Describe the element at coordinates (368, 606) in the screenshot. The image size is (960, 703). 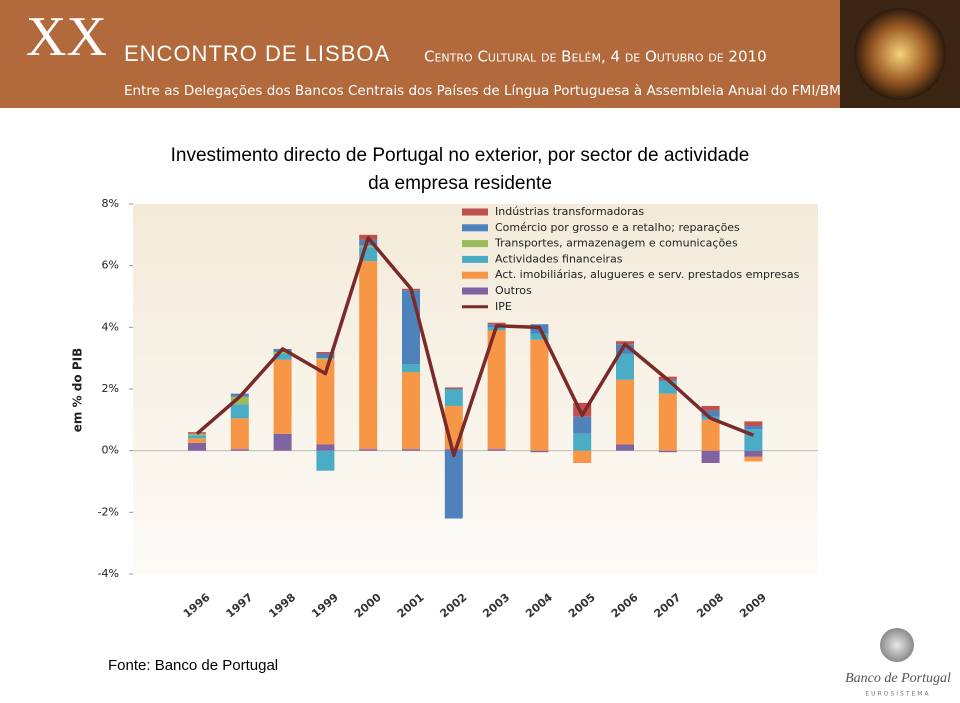
I see `x-tick-label: 2000` at that location.